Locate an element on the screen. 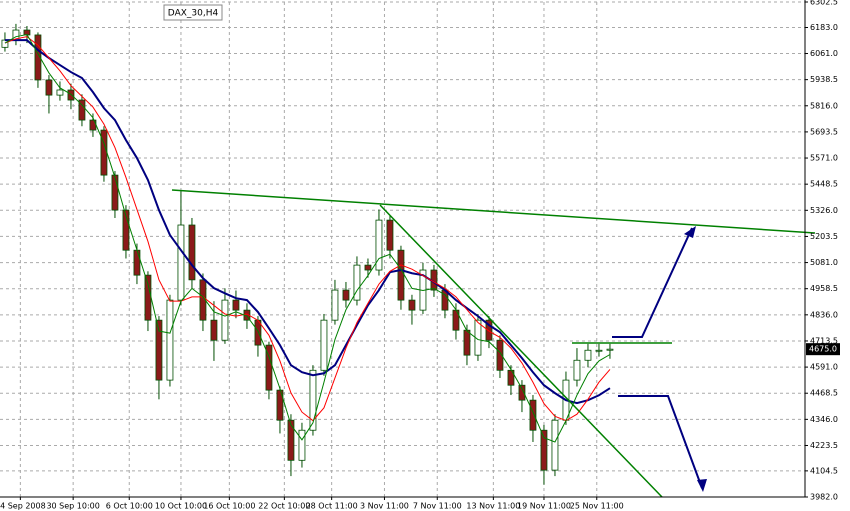  x-tick-label: 6 Oct 10:00 is located at coordinates (129, 506).